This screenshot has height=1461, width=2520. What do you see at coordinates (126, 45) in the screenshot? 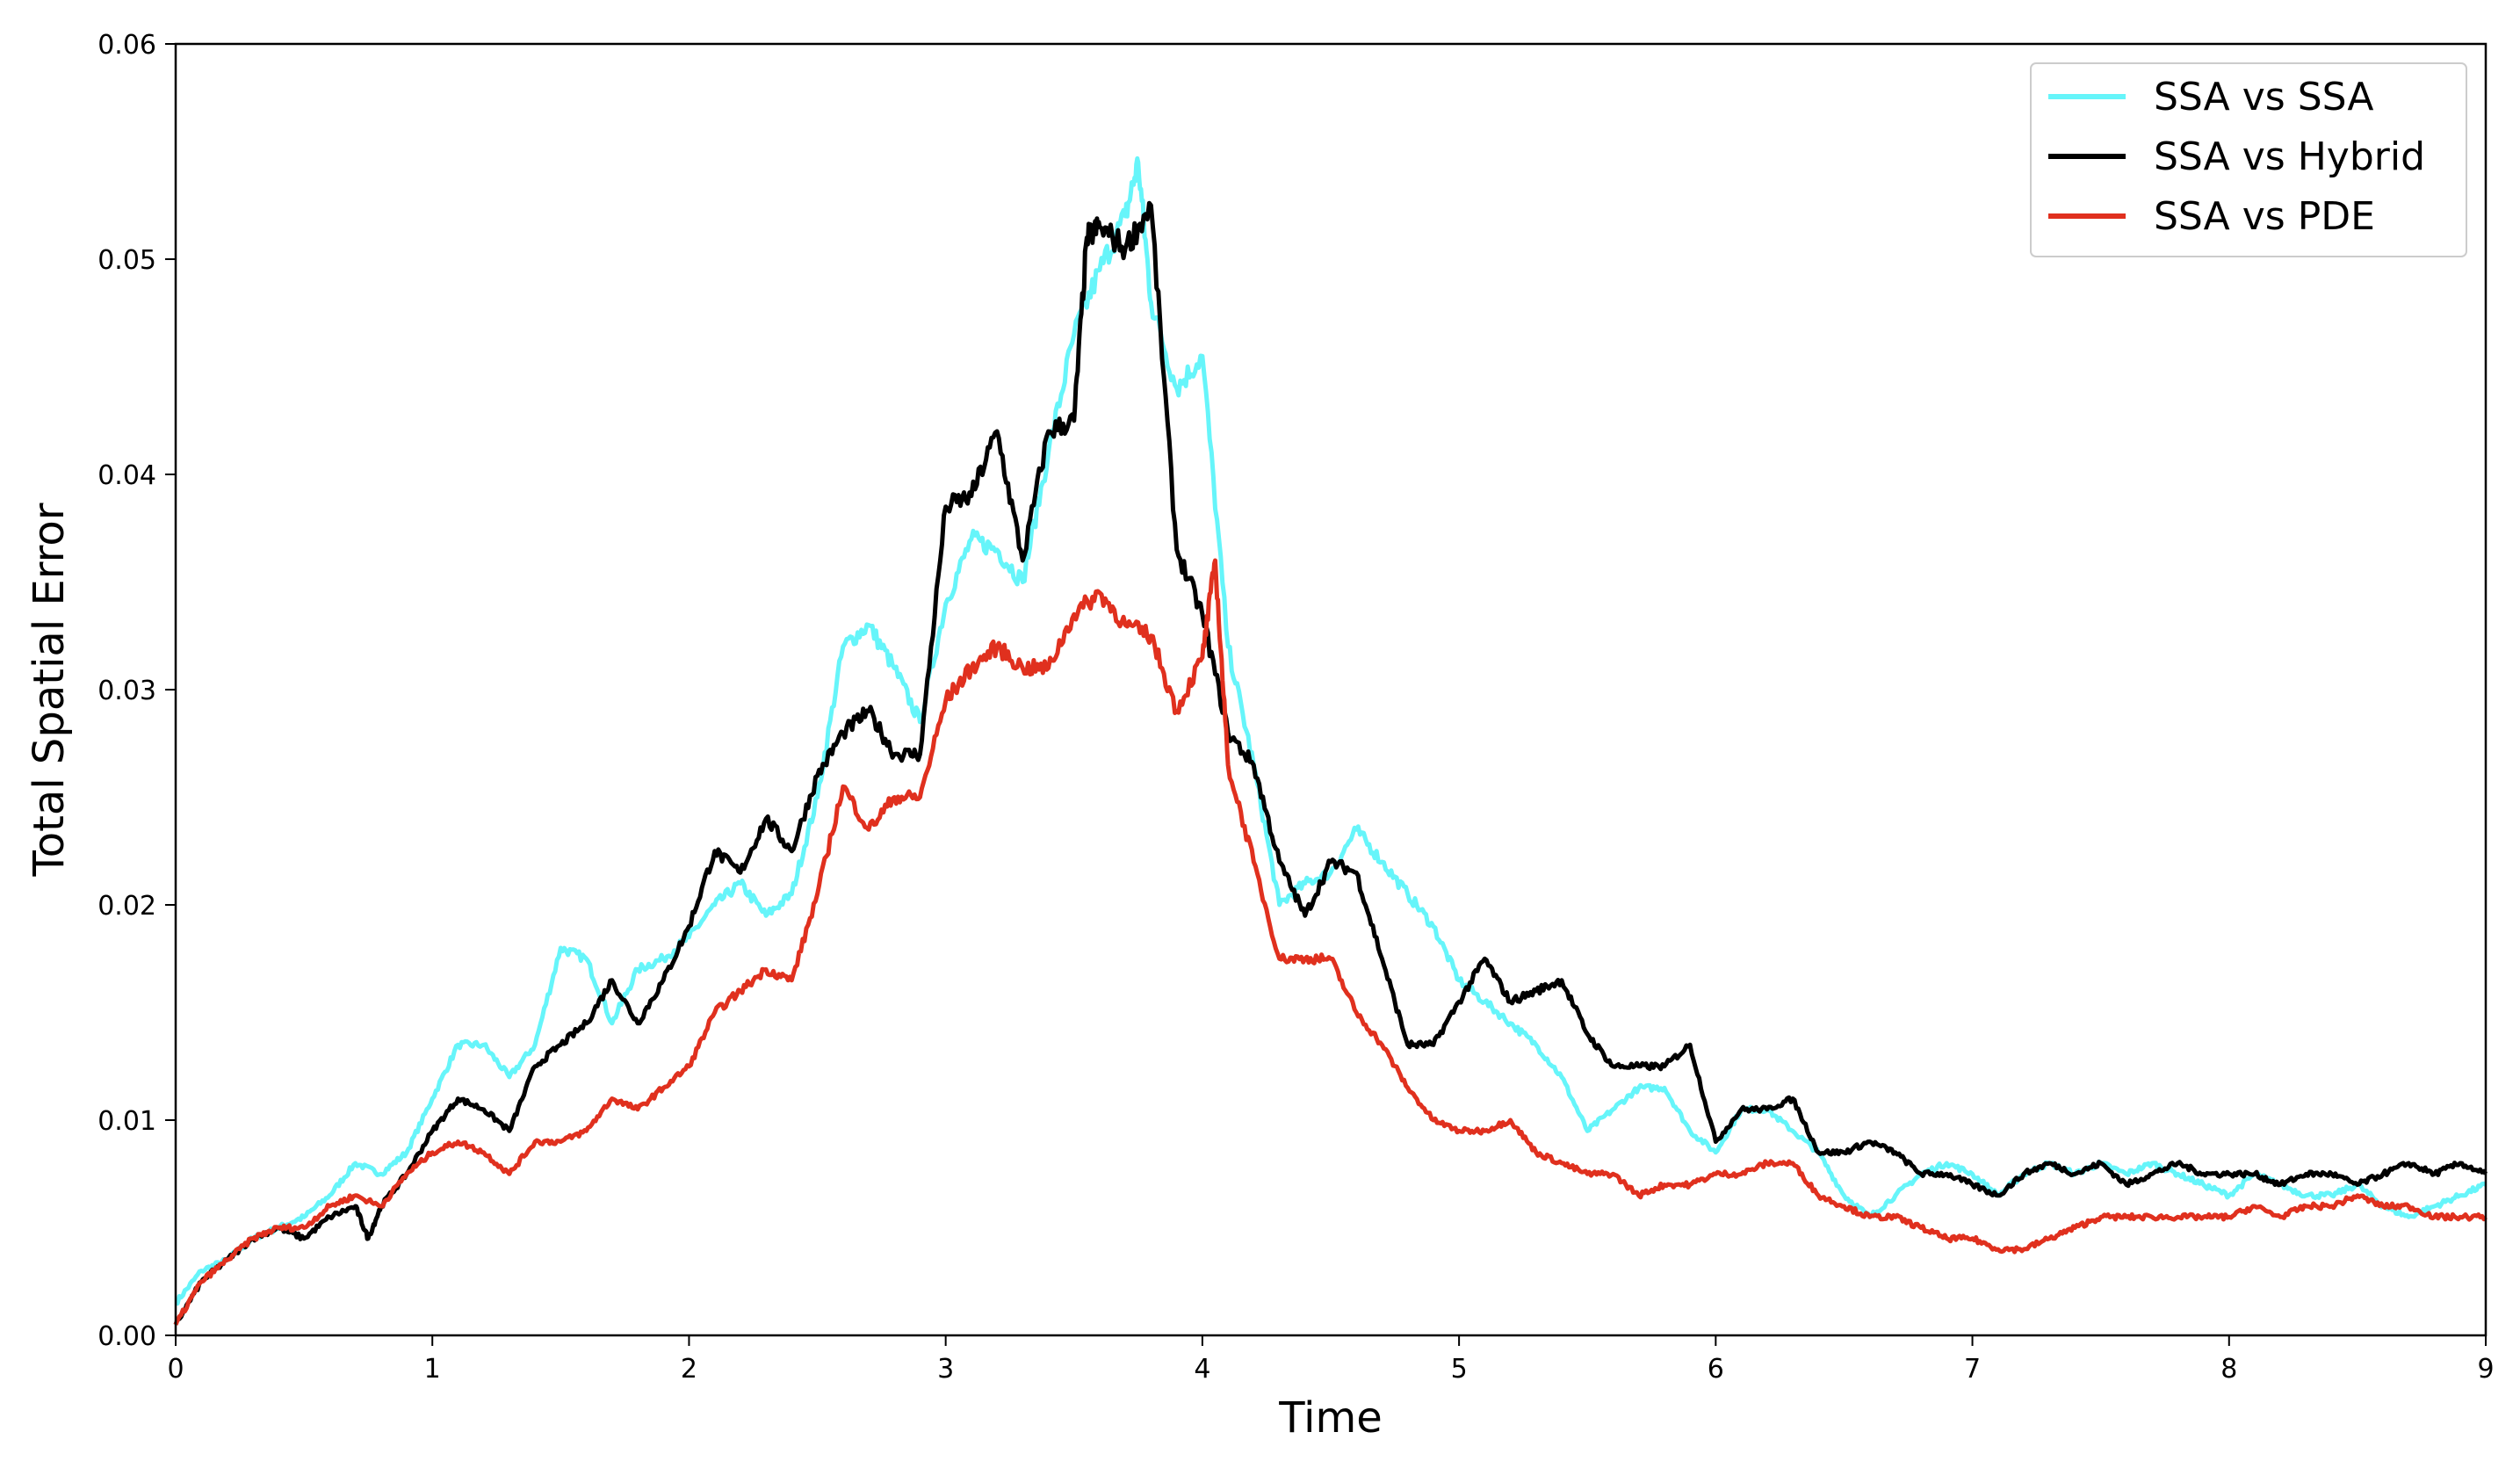
I see `y-tick-label: 0.06` at bounding box center [126, 45].